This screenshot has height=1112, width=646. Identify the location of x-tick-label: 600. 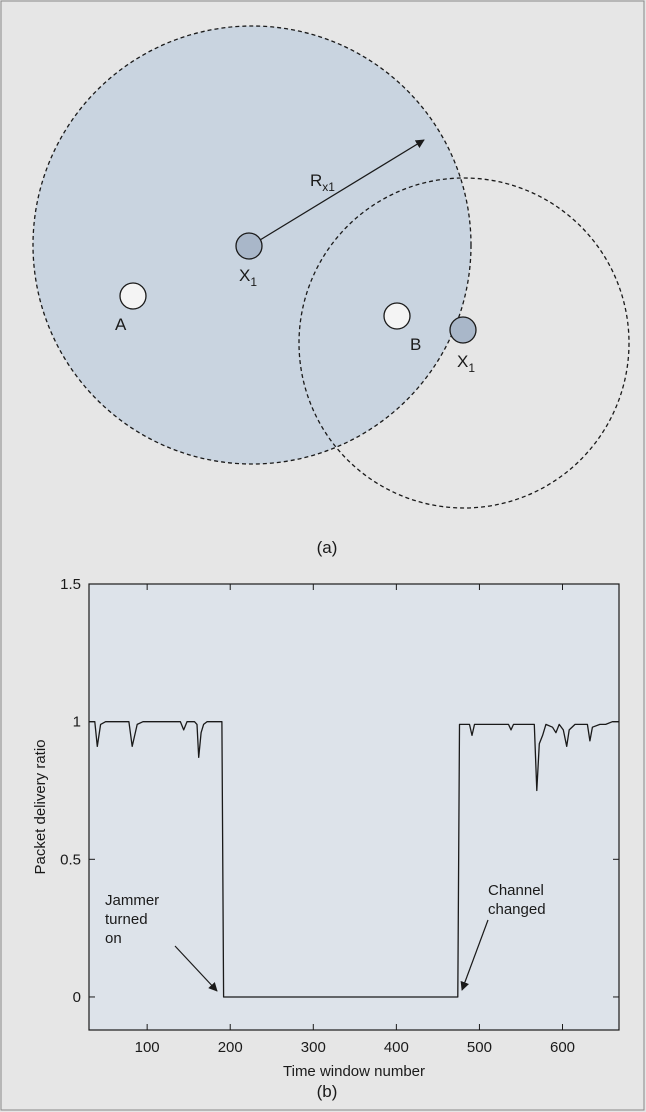
(562, 1047).